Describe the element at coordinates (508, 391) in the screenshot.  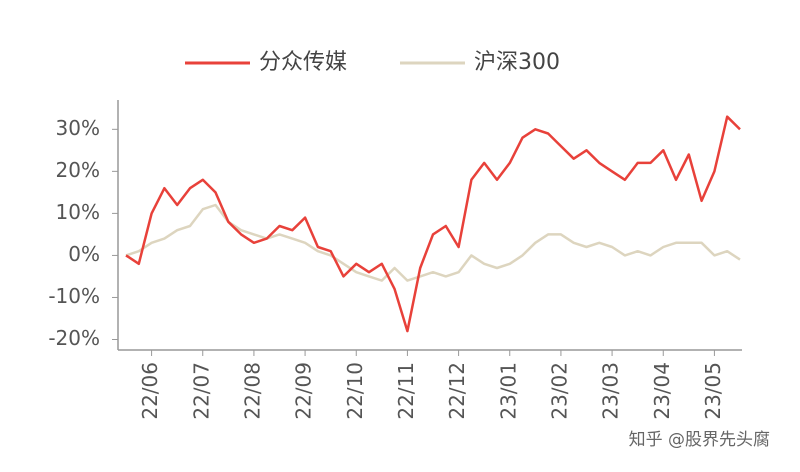
I see `x-tick-label: 23/01` at that location.